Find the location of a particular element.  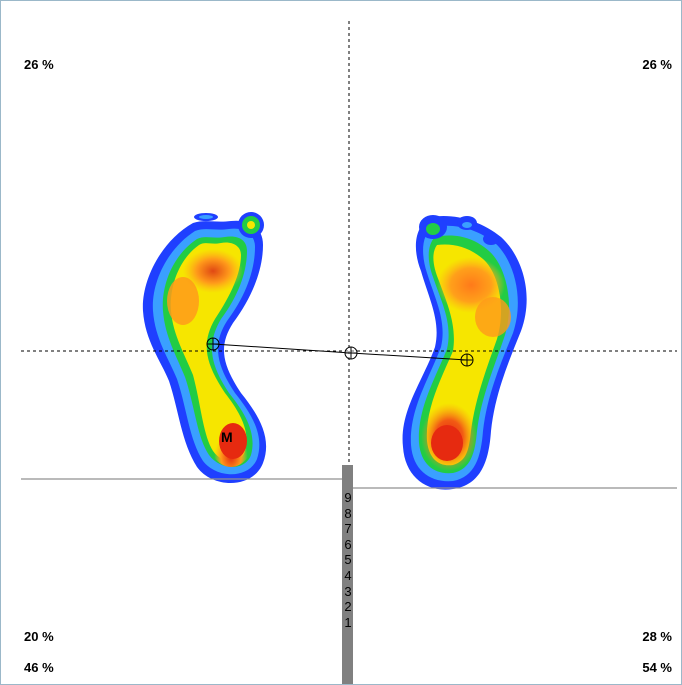

scale-tick-label: 9 is located at coordinates (348, 497).